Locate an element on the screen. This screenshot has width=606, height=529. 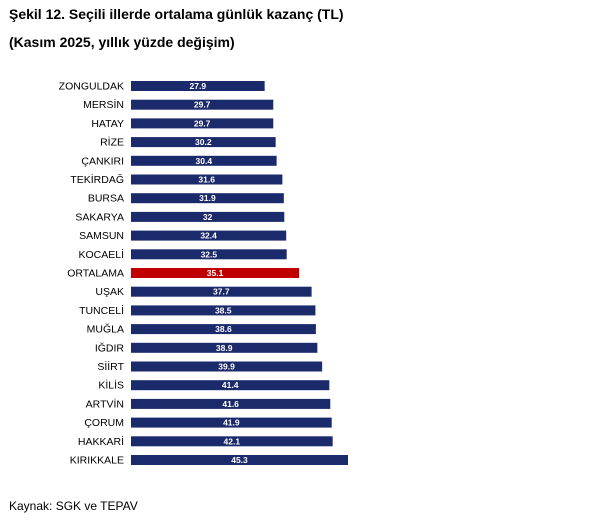
data-label-hatay: 29.7 is located at coordinates (202, 123).